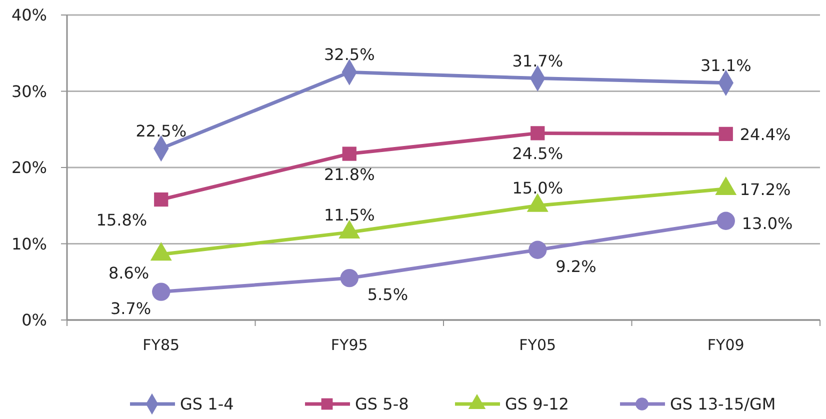 The width and height of the screenshot is (826, 419). I want to click on data-label: 21.8%, so click(349, 174).